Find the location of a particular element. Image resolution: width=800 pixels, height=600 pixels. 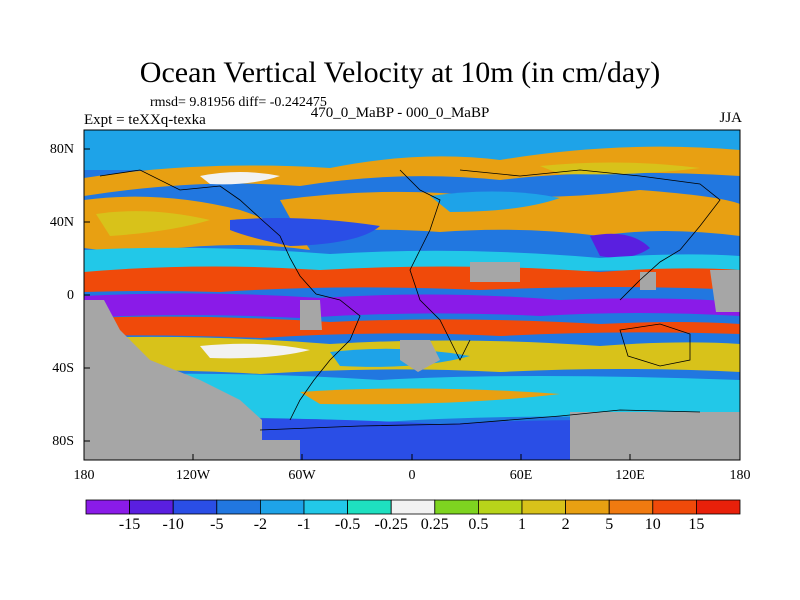

colorbar-label: -1 is located at coordinates (304, 524).